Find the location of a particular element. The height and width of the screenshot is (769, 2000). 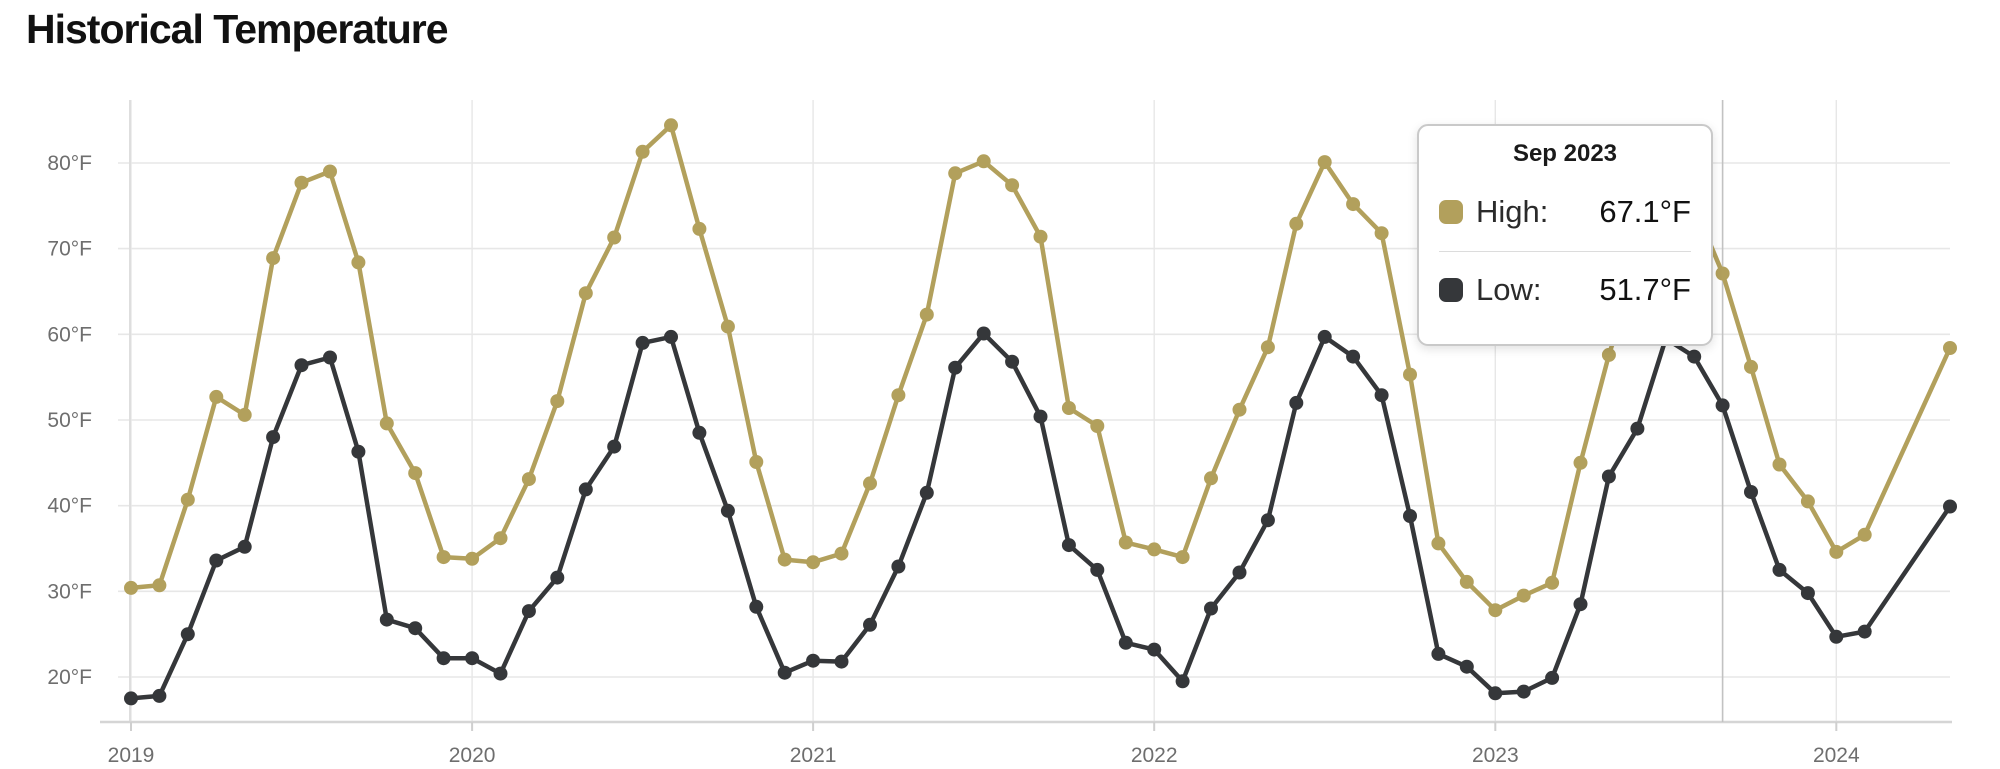

tooltip-title: Sep 2023 is located at coordinates (1565, 153).